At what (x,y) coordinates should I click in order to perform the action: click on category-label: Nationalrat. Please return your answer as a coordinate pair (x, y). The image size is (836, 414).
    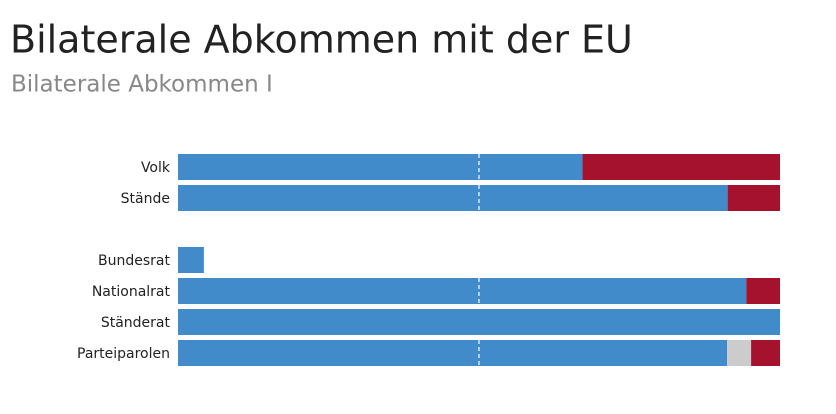
    Looking at the image, I should click on (131, 292).